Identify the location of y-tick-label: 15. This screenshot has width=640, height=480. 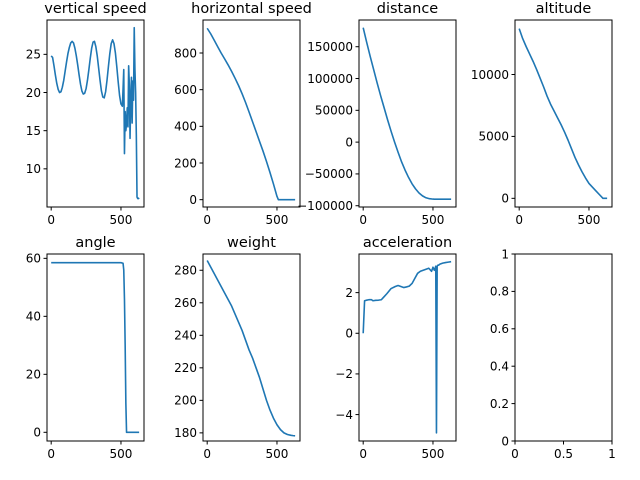
(33, 131).